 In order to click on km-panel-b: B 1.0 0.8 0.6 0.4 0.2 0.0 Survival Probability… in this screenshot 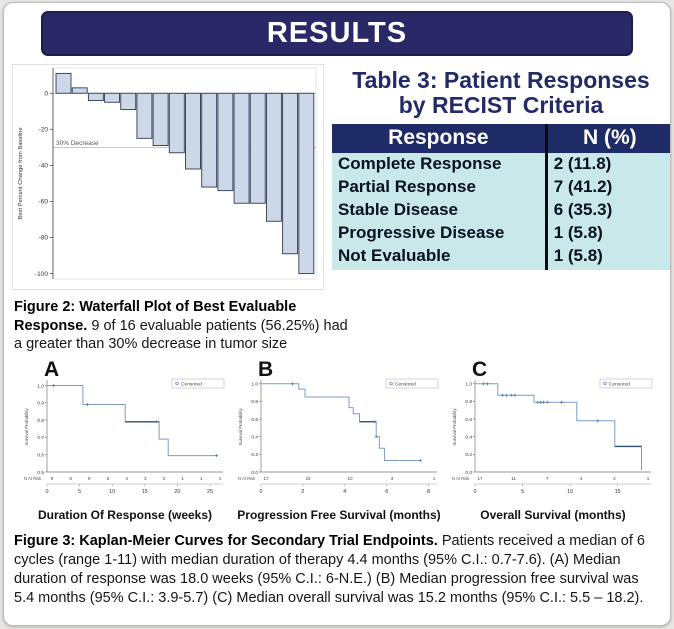, I will do `click(339, 440)`.